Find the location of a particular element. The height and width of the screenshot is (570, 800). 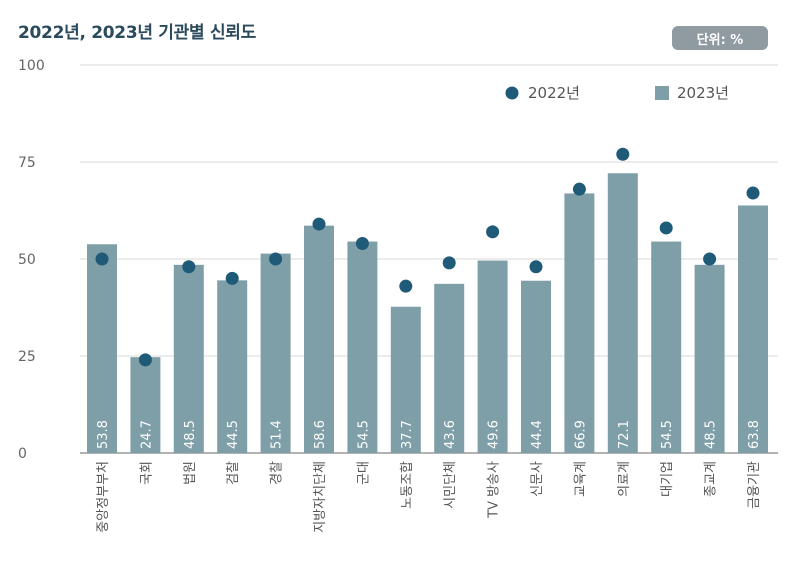

x-tick-label: 중앙정부부처 is located at coordinates (103, 497).